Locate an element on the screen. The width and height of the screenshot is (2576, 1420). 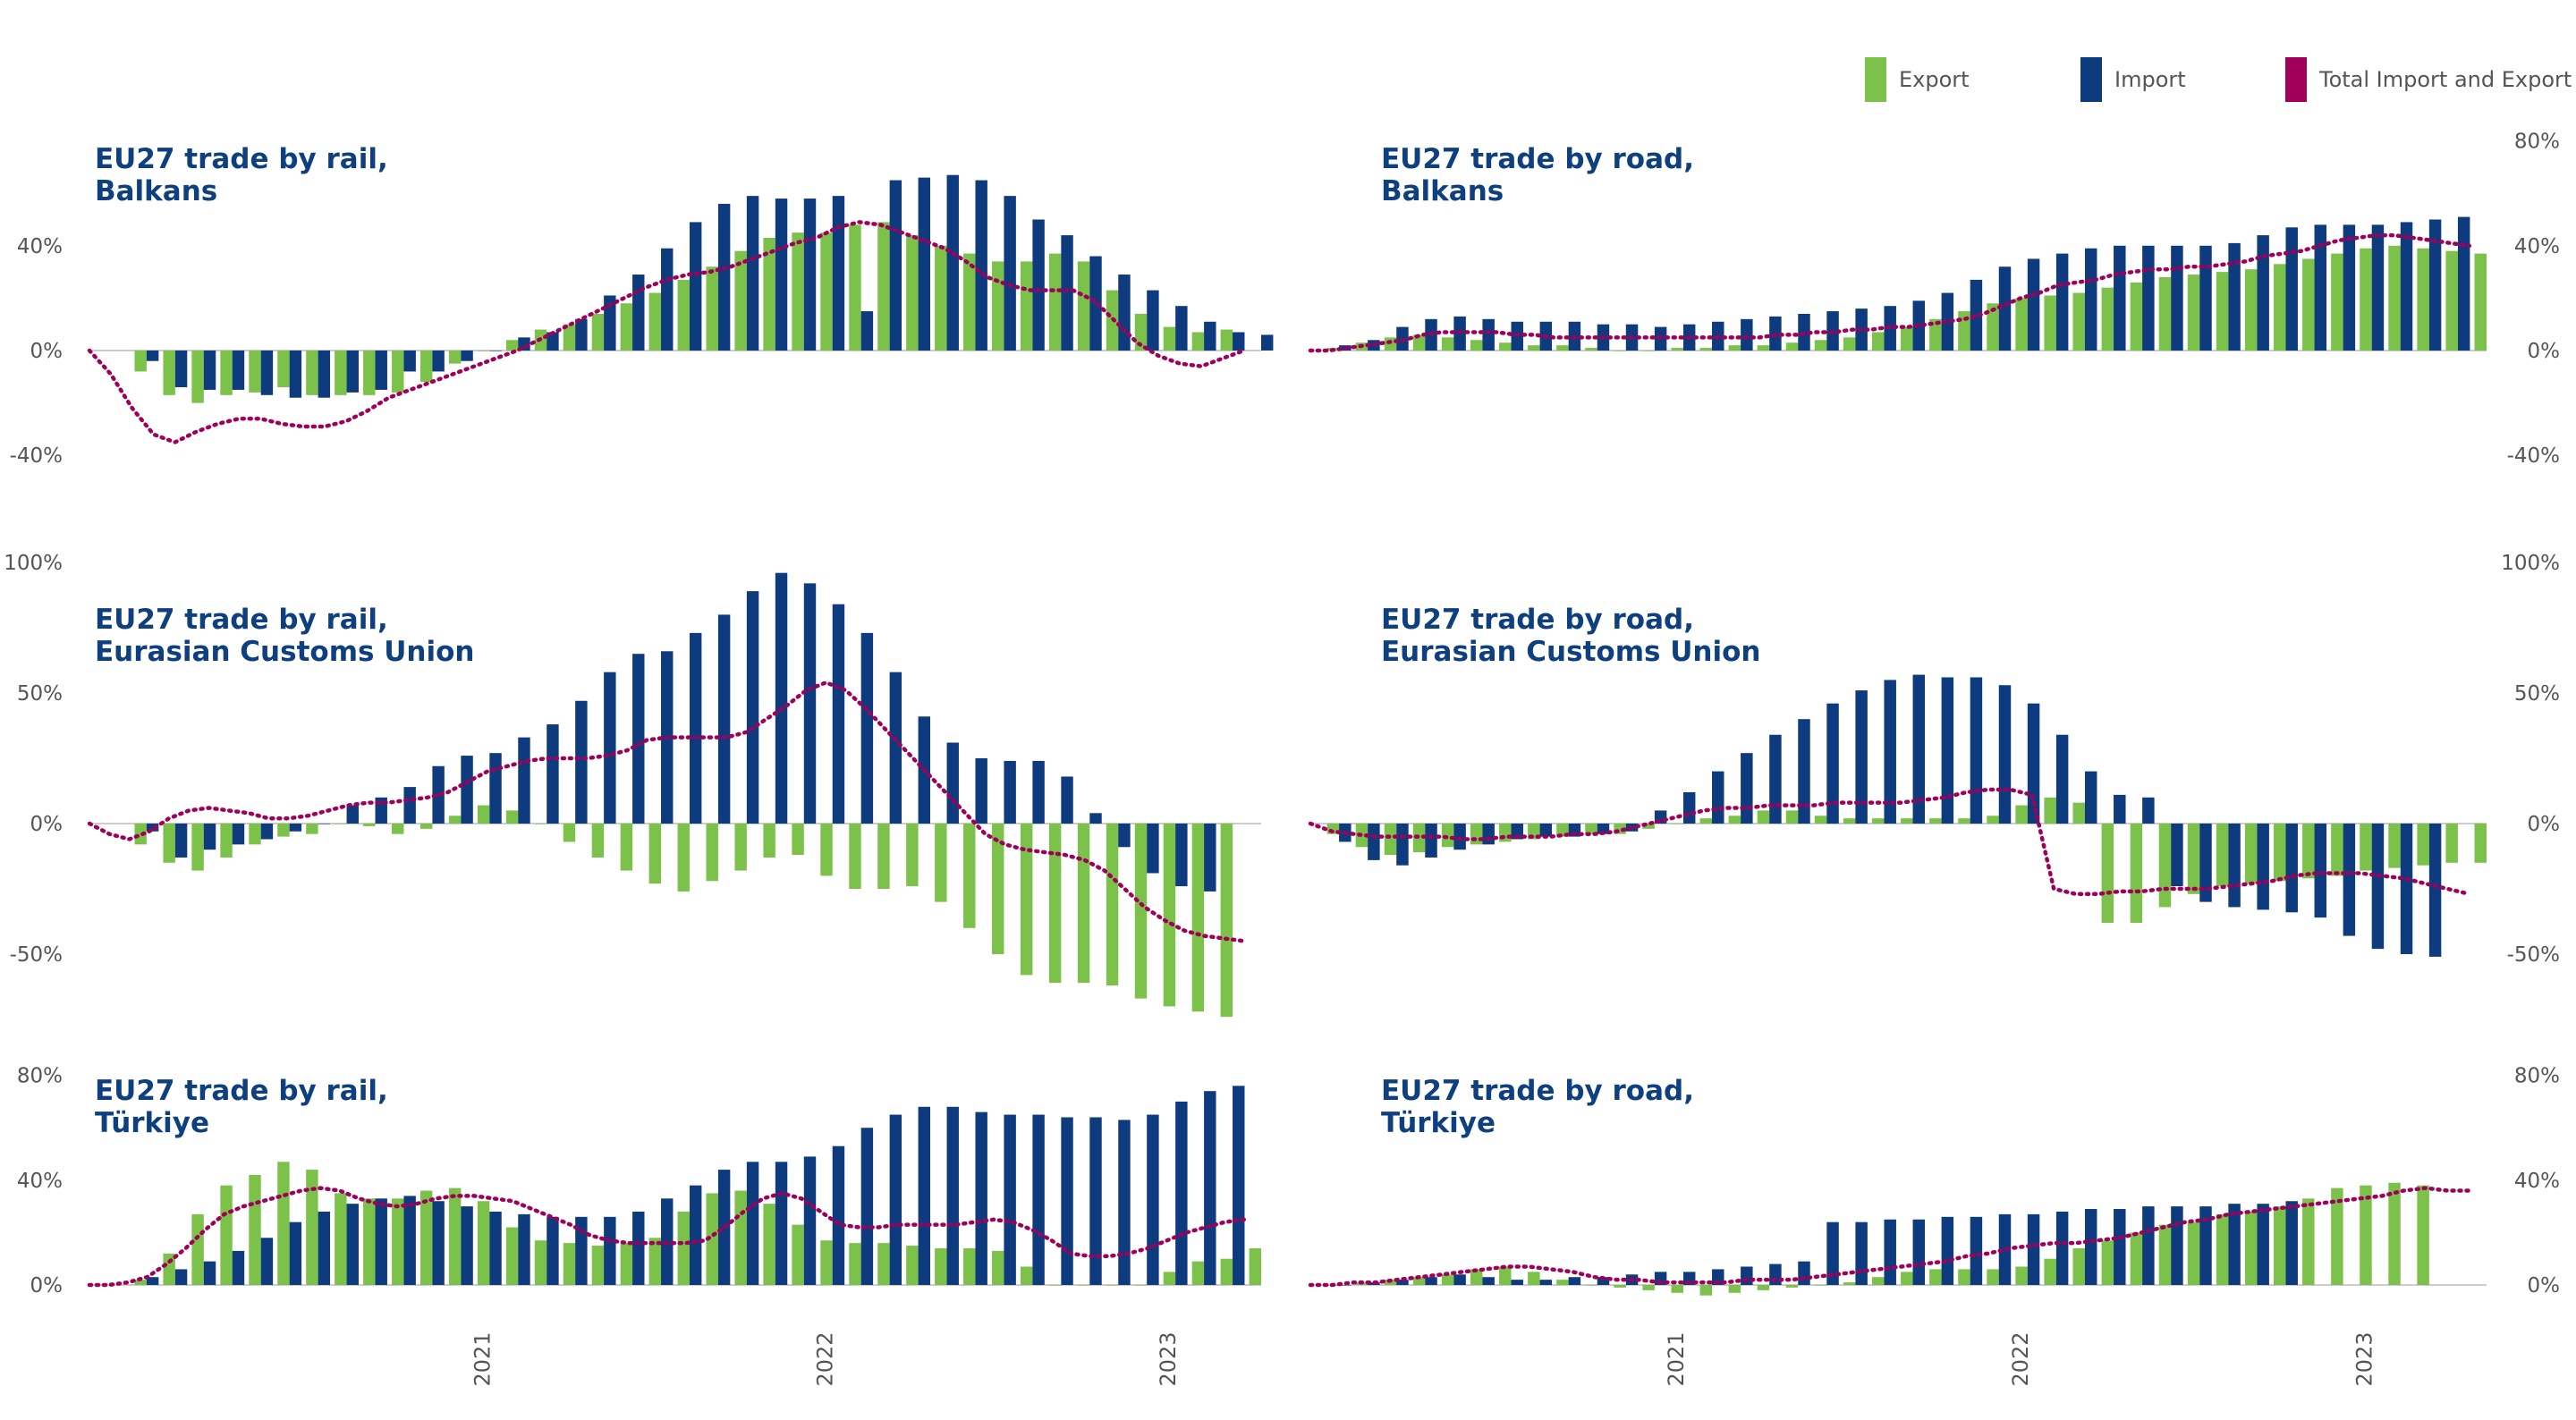
y-tick-label: -50% is located at coordinates (2533, 955).